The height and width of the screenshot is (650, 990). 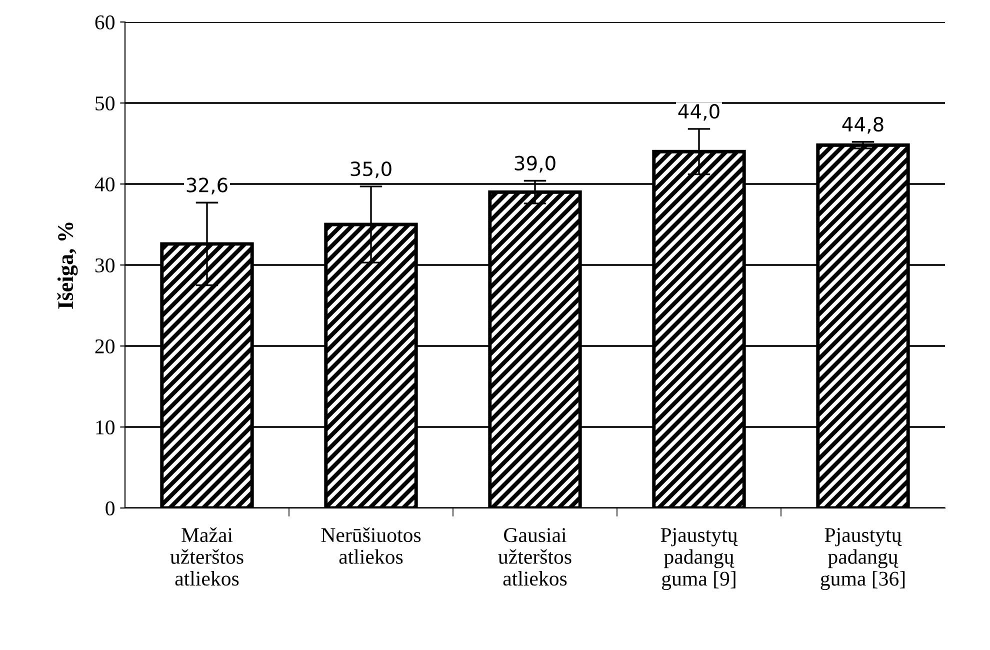 I want to click on x-tick-label: Pjaustytų padangų guma [36], so click(x=862, y=559).